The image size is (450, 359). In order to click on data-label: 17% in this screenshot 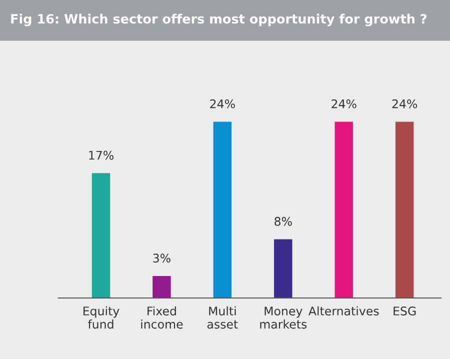, I will do `click(101, 155)`.